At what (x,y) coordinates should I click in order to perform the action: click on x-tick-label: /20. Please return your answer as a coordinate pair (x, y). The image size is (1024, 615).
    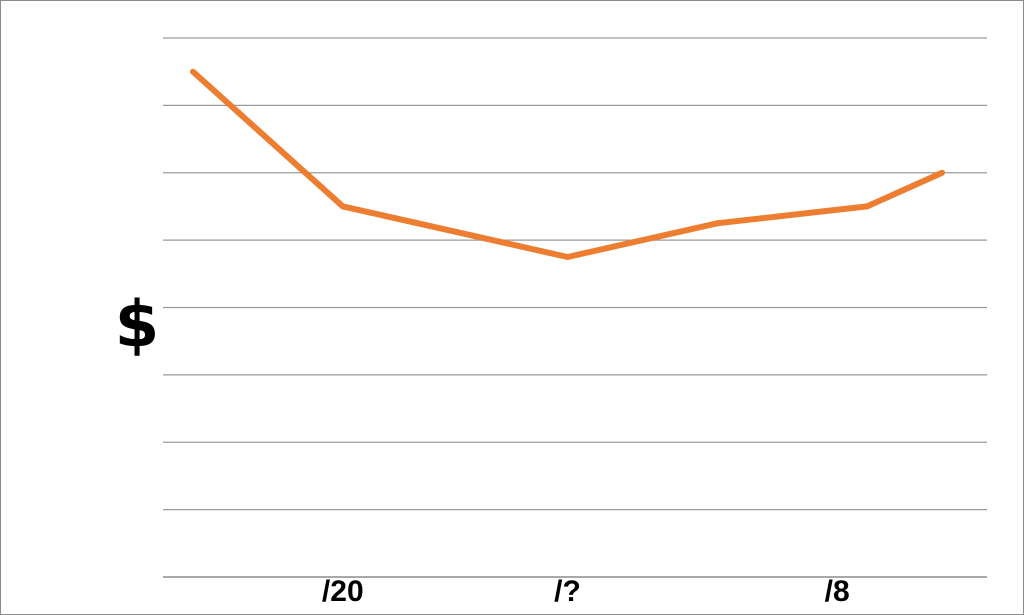
    Looking at the image, I should click on (343, 591).